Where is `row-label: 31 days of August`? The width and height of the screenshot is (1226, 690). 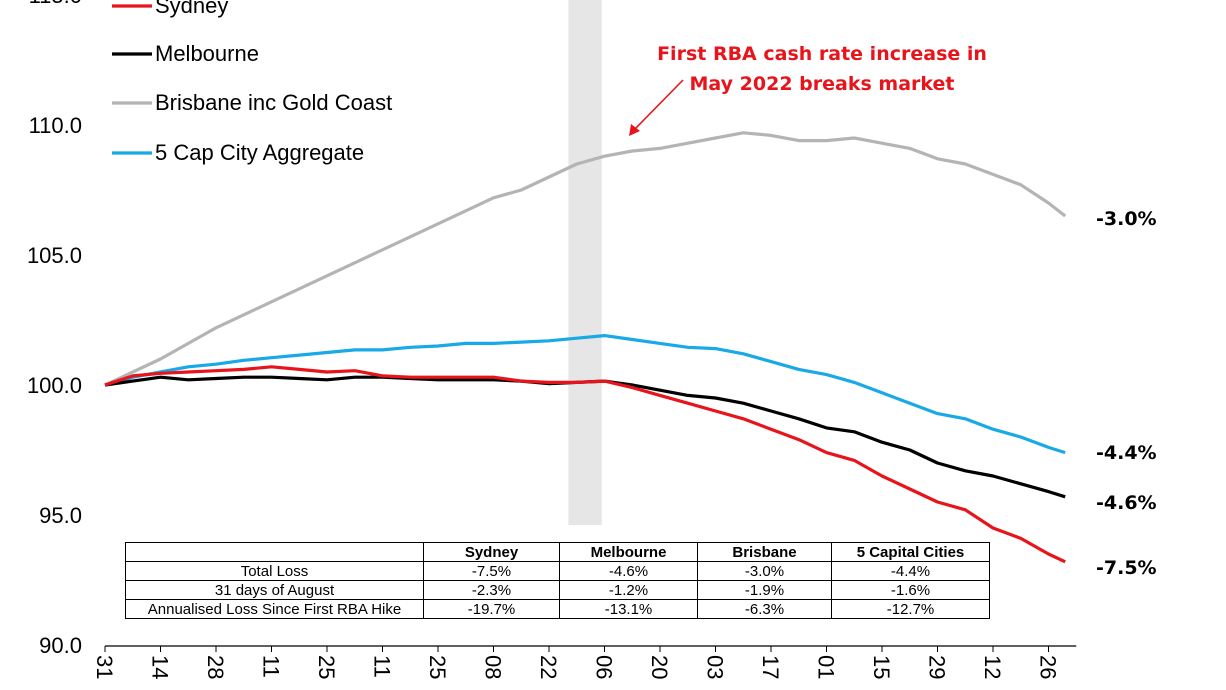
row-label: 31 days of August is located at coordinates (274, 590).